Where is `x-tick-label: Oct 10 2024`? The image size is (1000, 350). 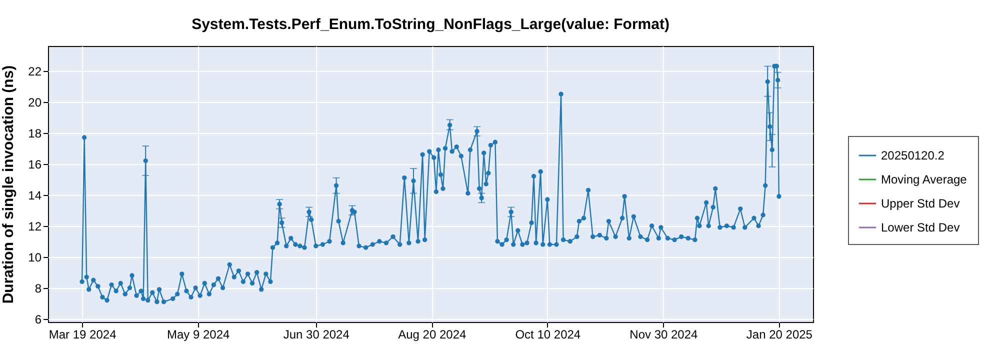
x-tick-label: Oct 10 2024 is located at coordinates (548, 335).